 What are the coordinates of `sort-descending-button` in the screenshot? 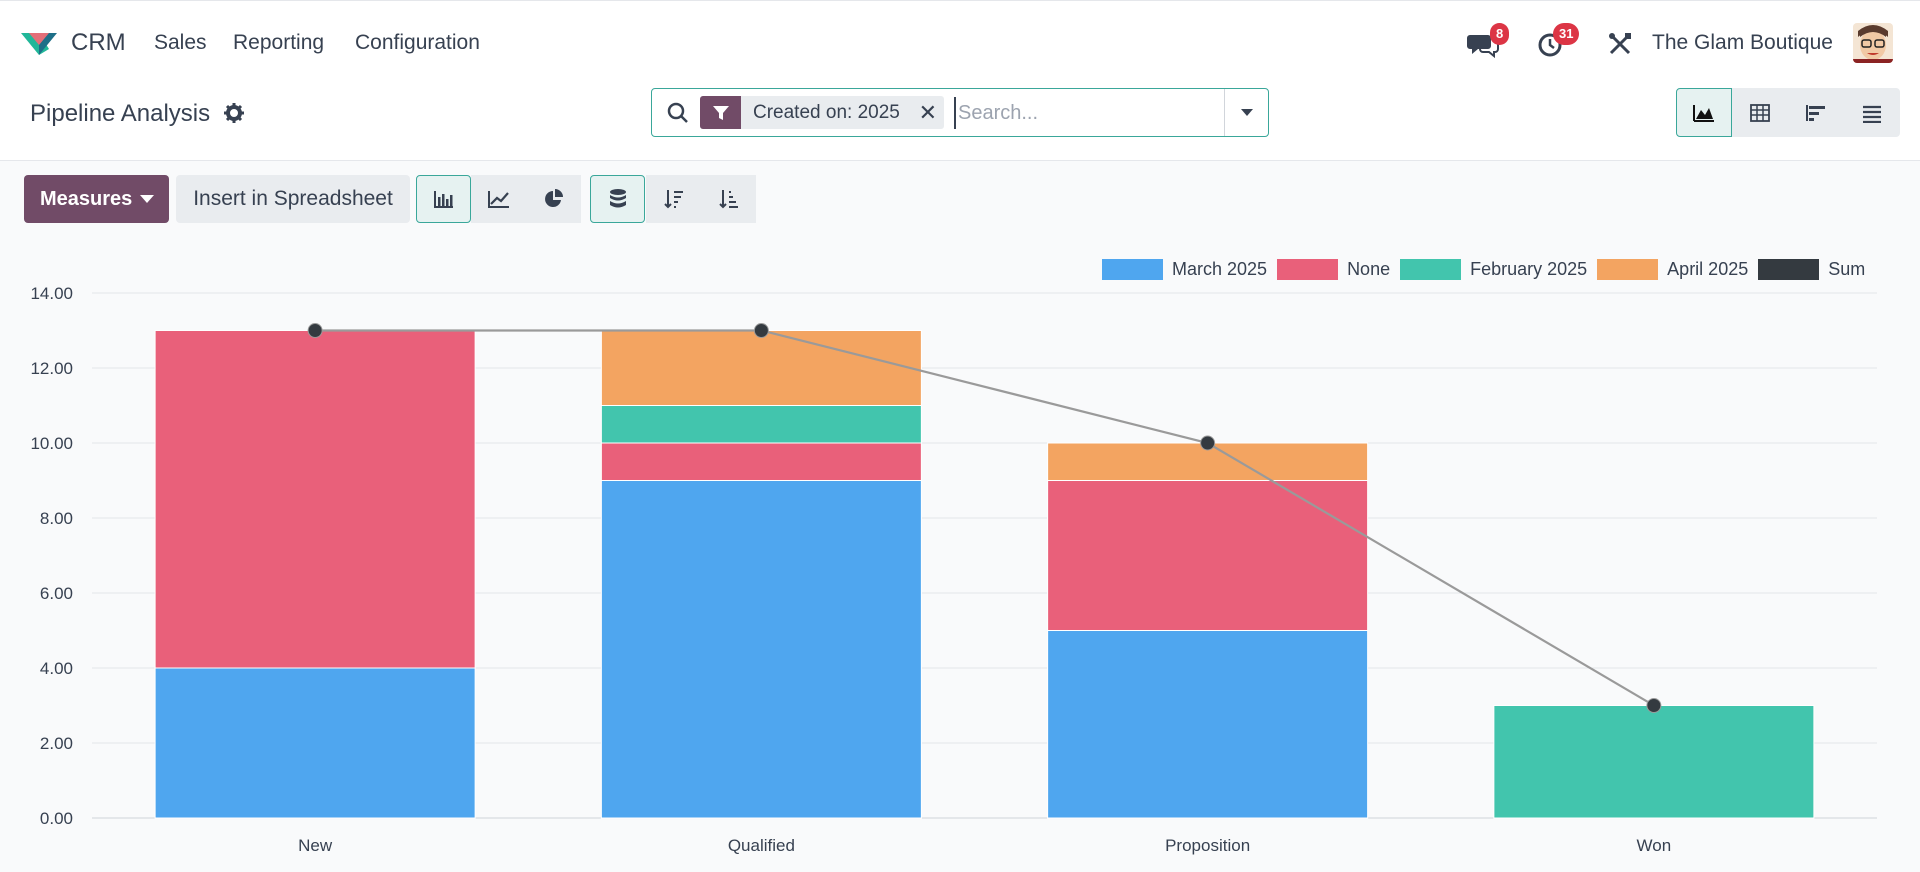 It's located at (673, 199).